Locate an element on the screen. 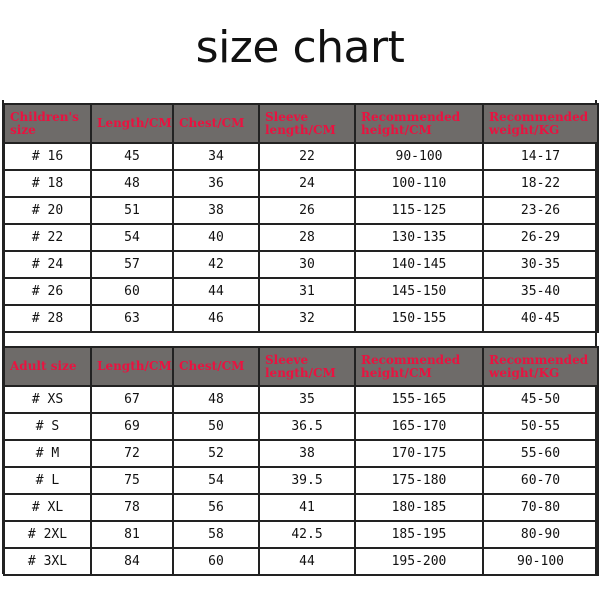  table-cell: 165-170 is located at coordinates (419, 426).